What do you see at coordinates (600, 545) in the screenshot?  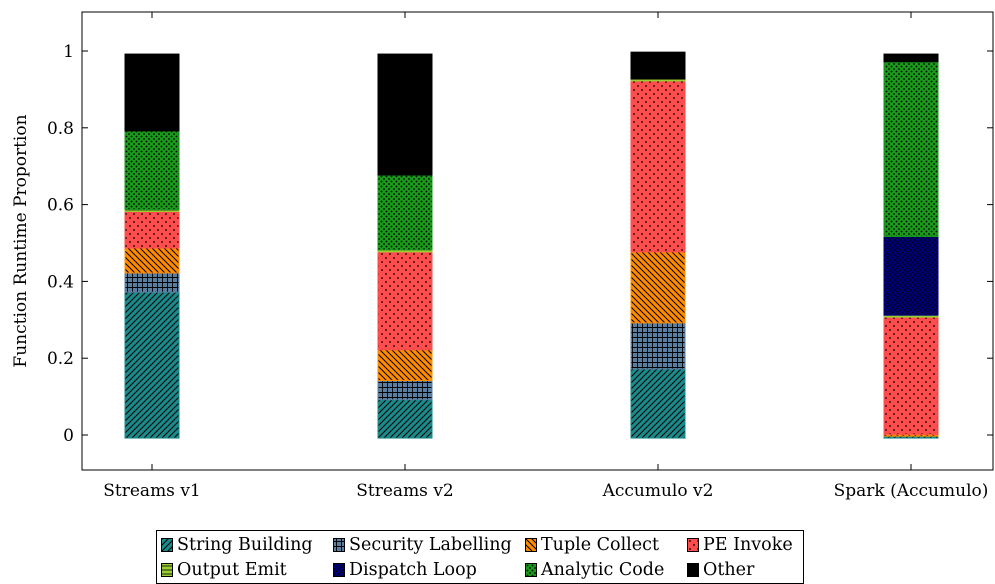 I see `legend-label: Tuple Collect` at bounding box center [600, 545].